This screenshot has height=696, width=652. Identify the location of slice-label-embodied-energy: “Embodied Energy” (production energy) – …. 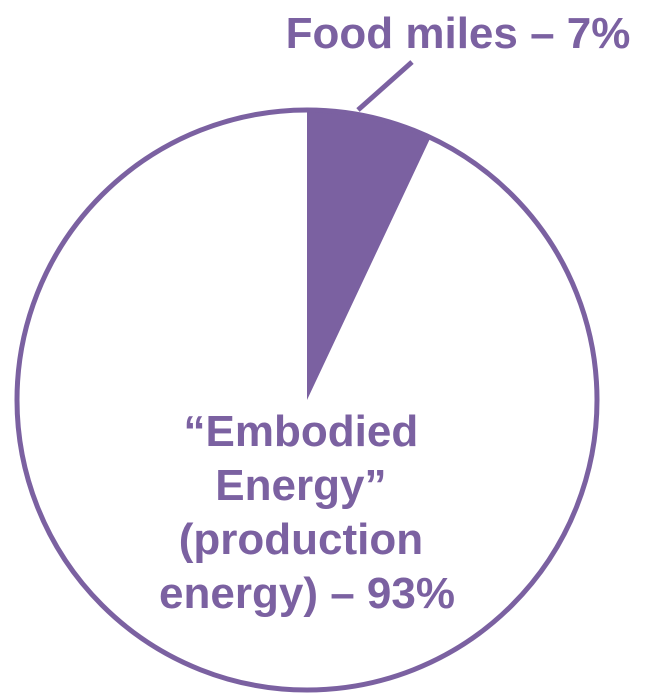
(307, 512).